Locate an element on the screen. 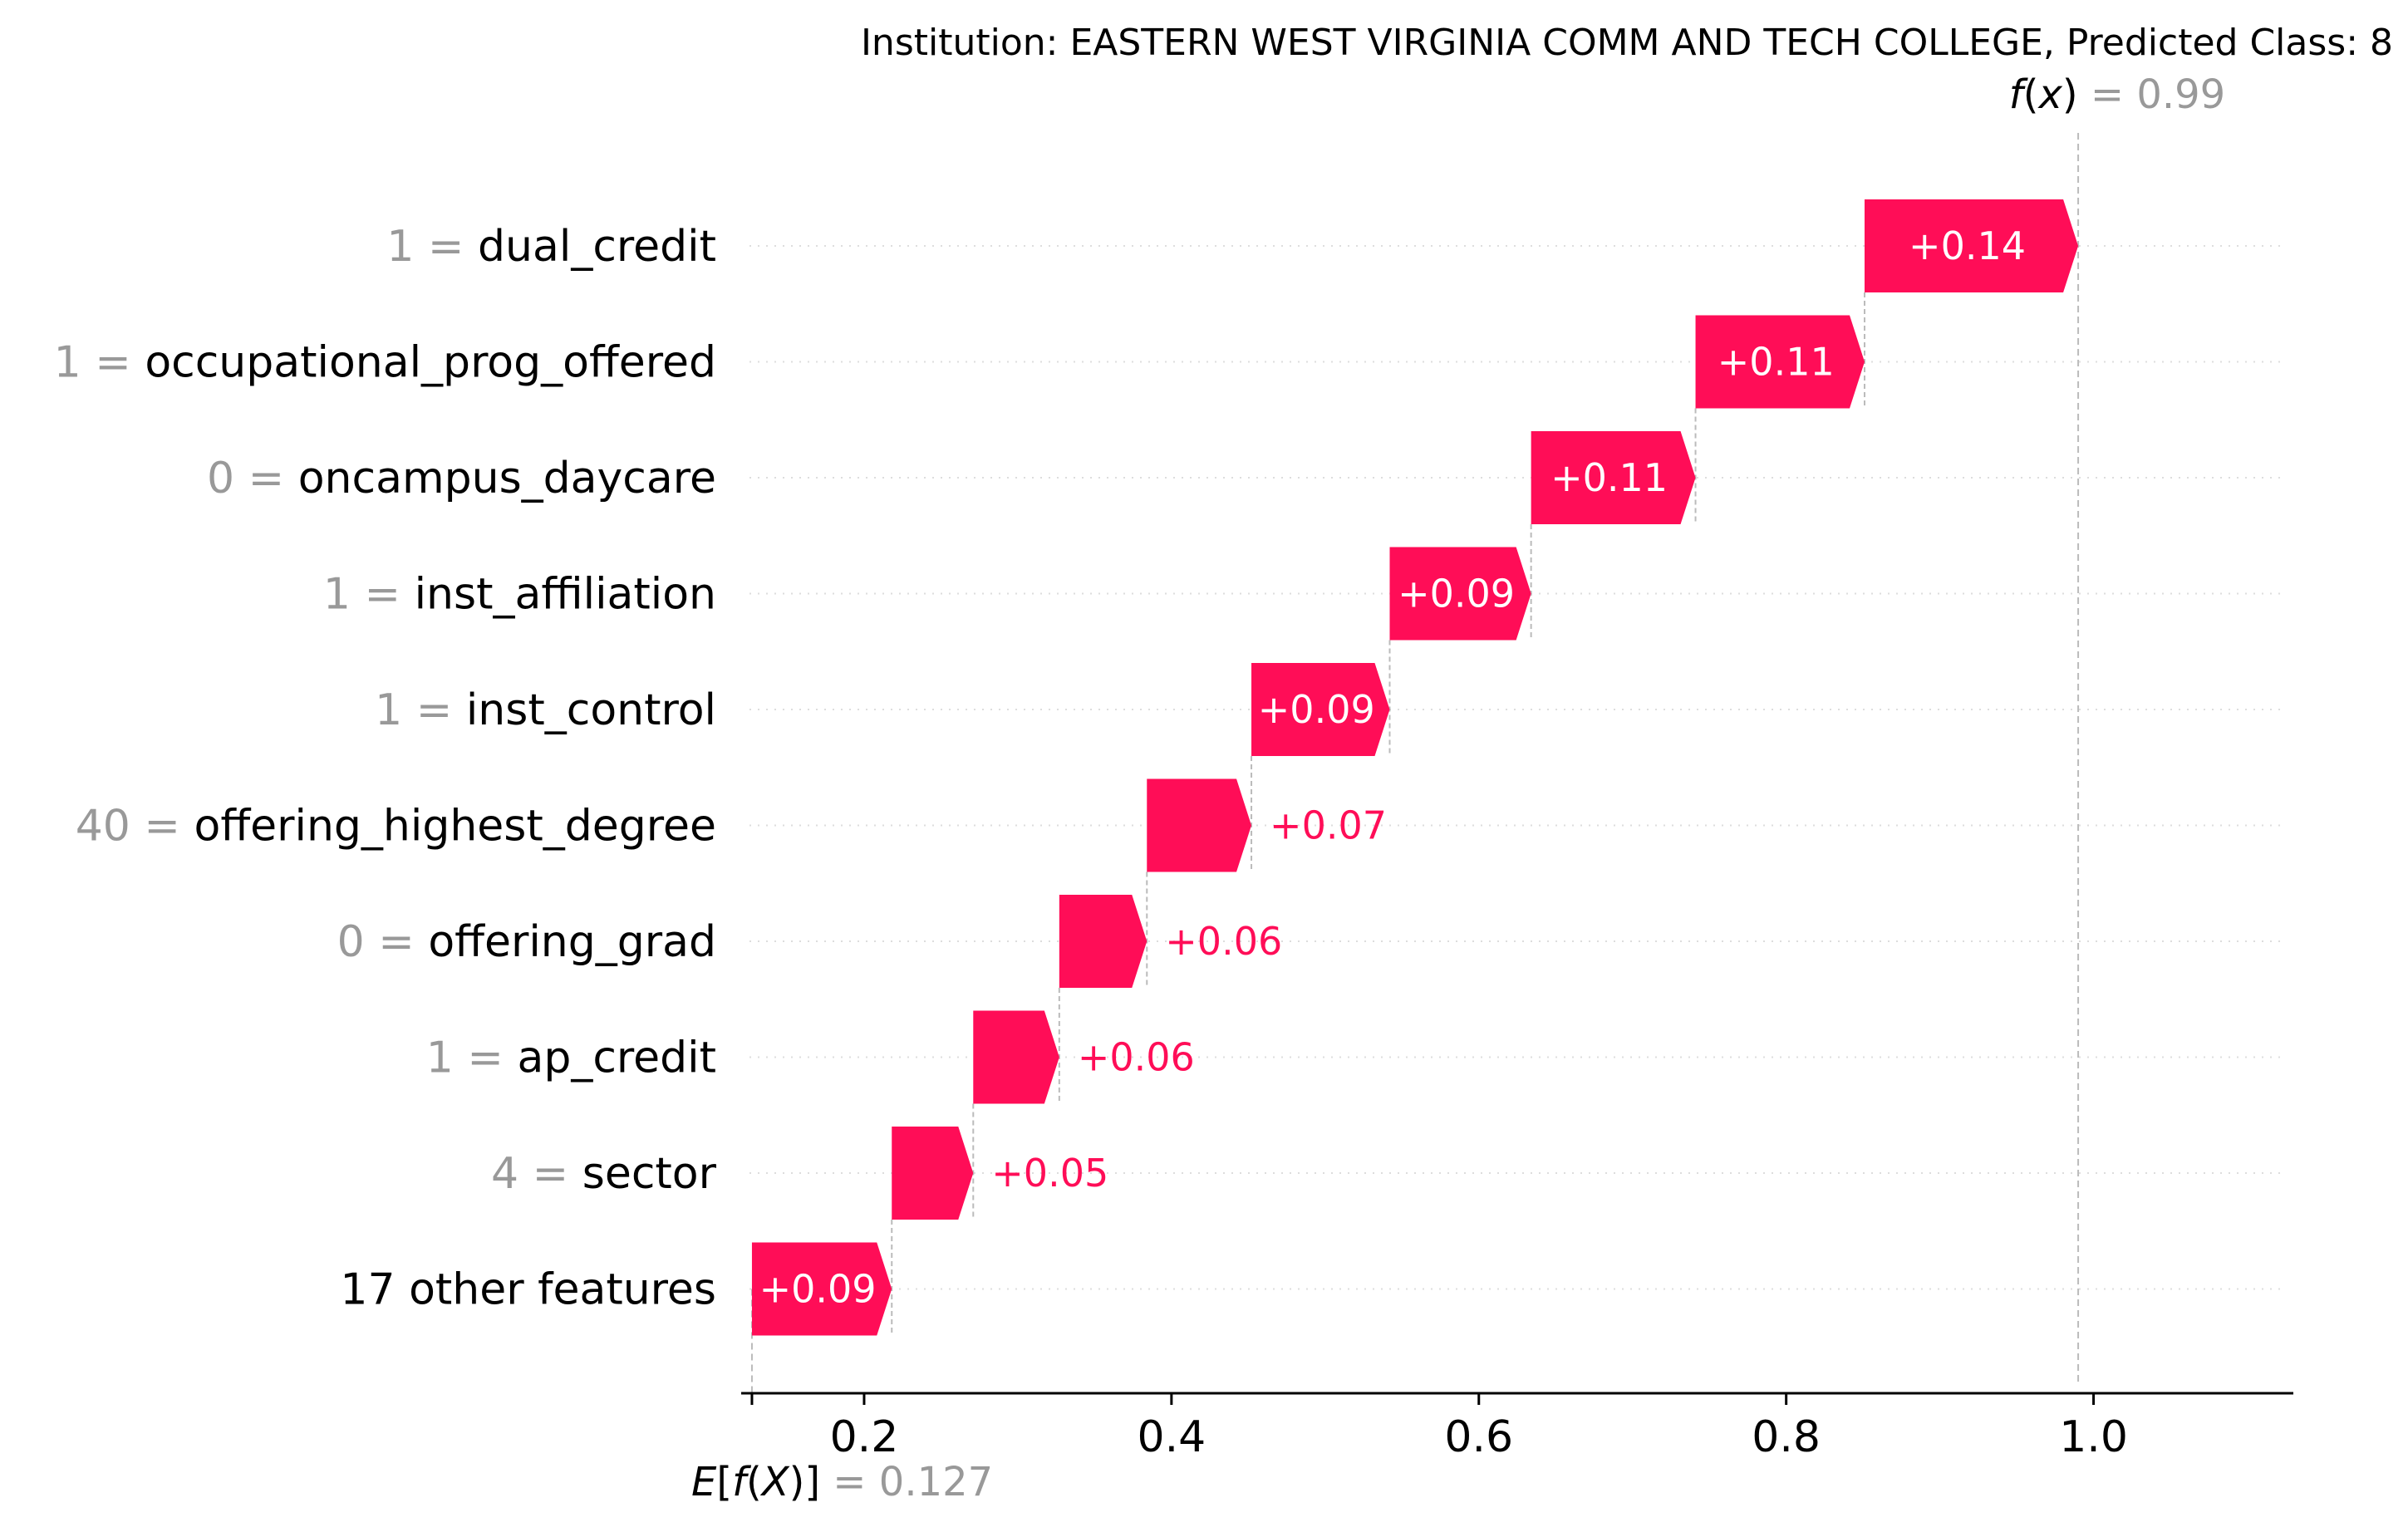 The width and height of the screenshot is (2408, 1527). feature-label: 40 = offering_highest_degree is located at coordinates (396, 827).